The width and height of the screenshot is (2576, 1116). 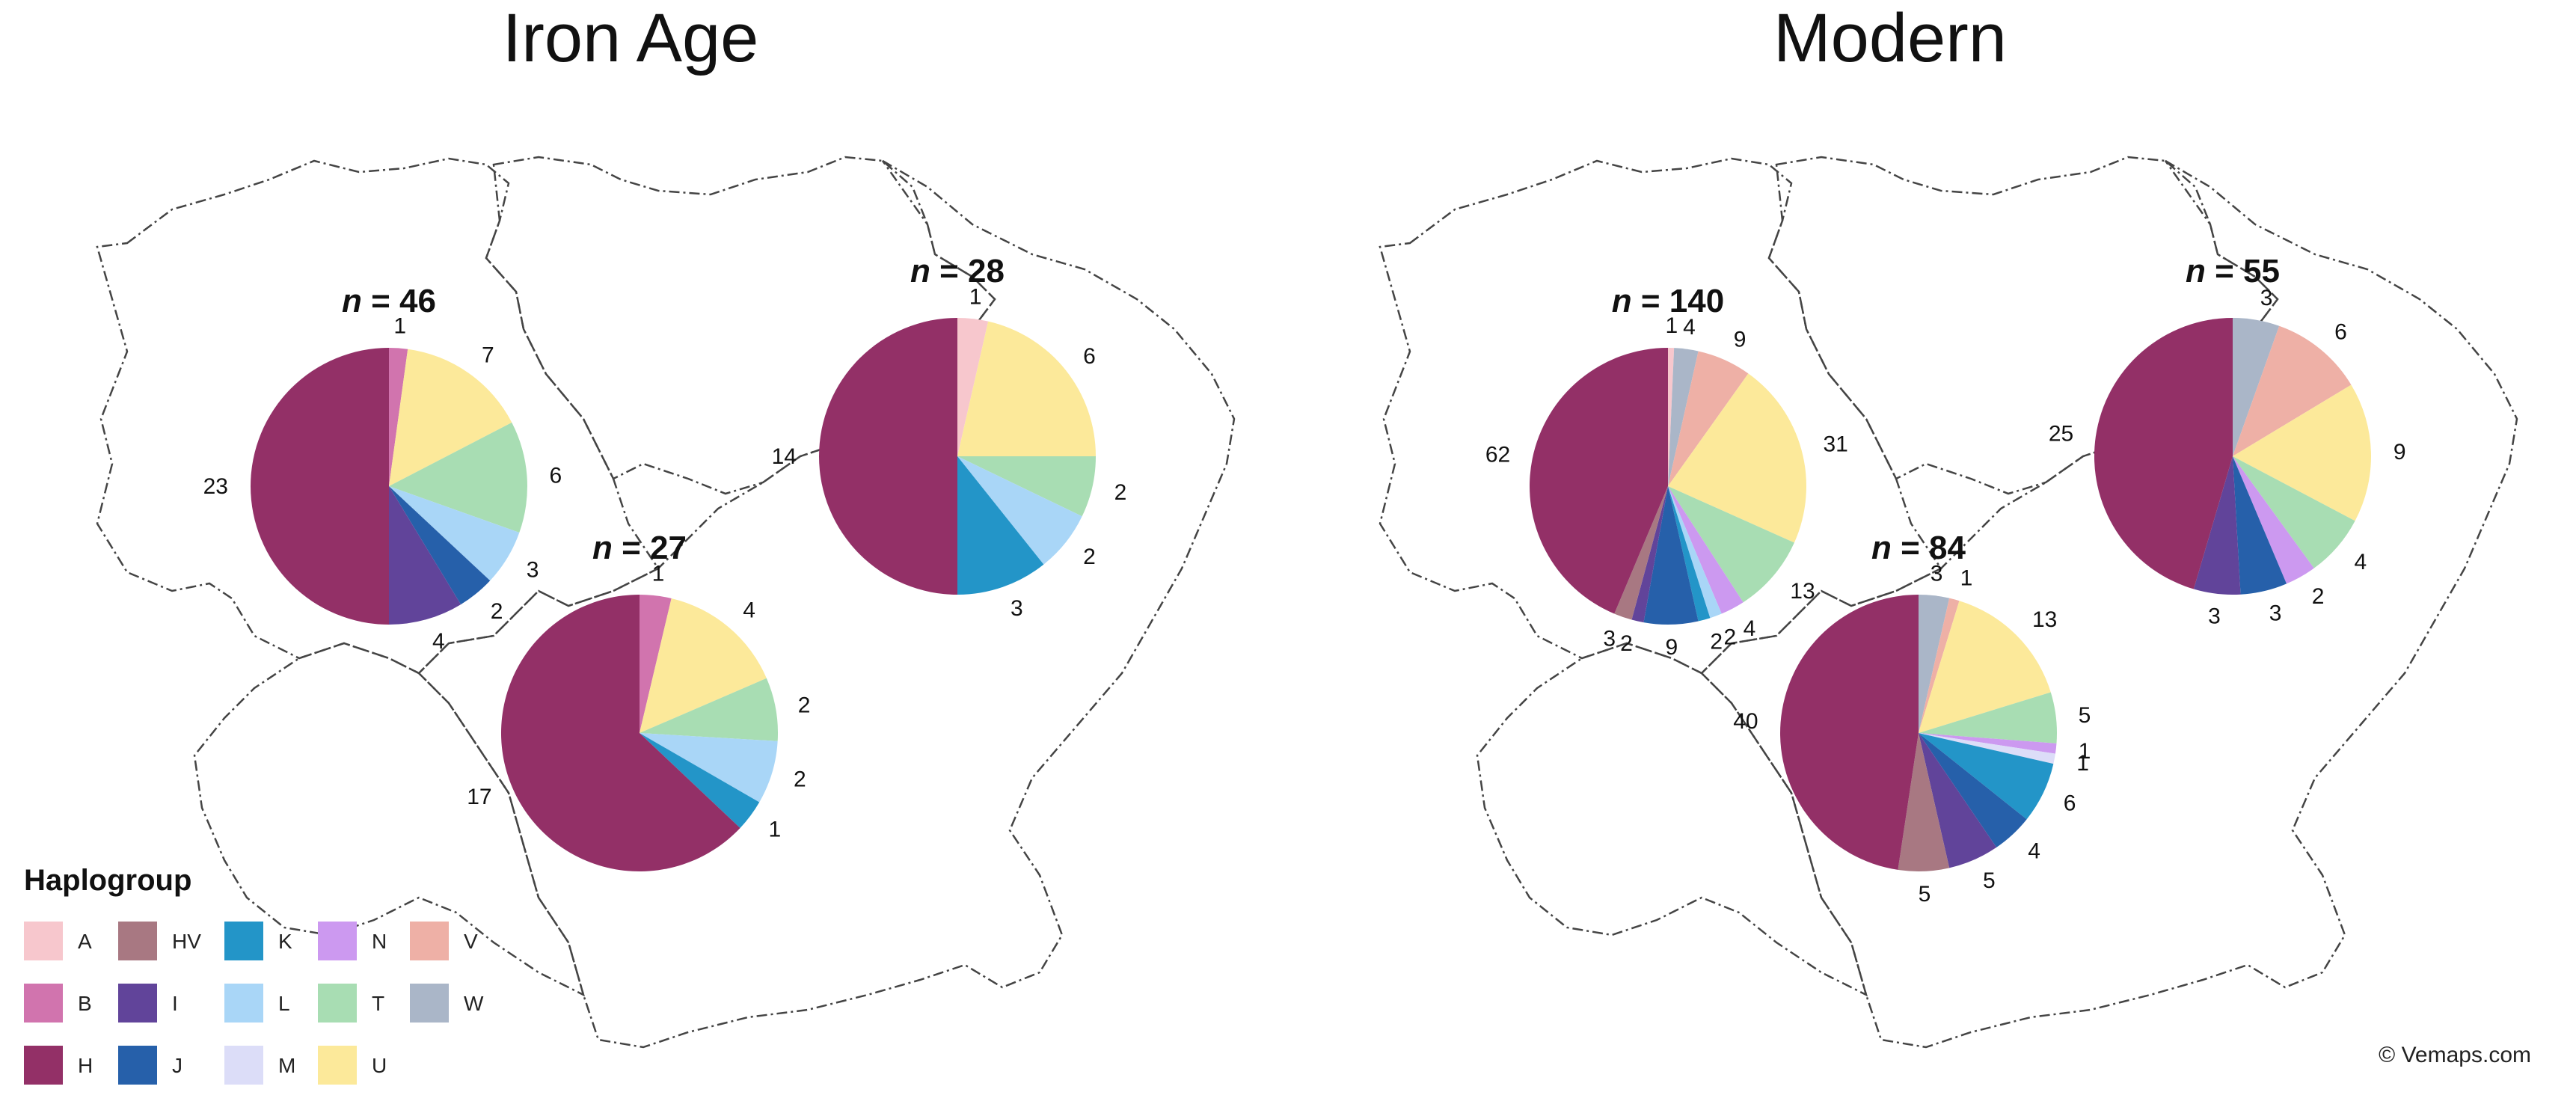 What do you see at coordinates (43, 1066) in the screenshot?
I see `legend-swatch-H` at bounding box center [43, 1066].